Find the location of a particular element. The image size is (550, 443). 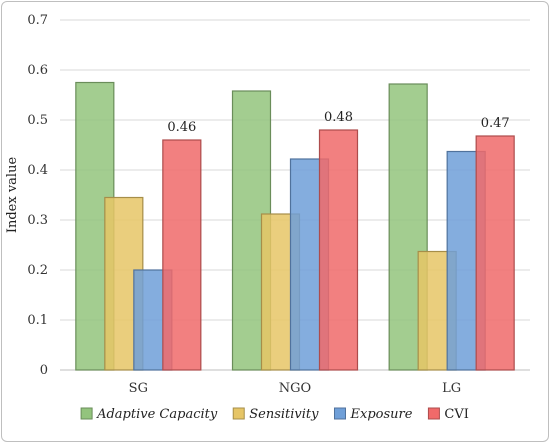

y-tick-label: 0.6 is located at coordinates (37, 70).